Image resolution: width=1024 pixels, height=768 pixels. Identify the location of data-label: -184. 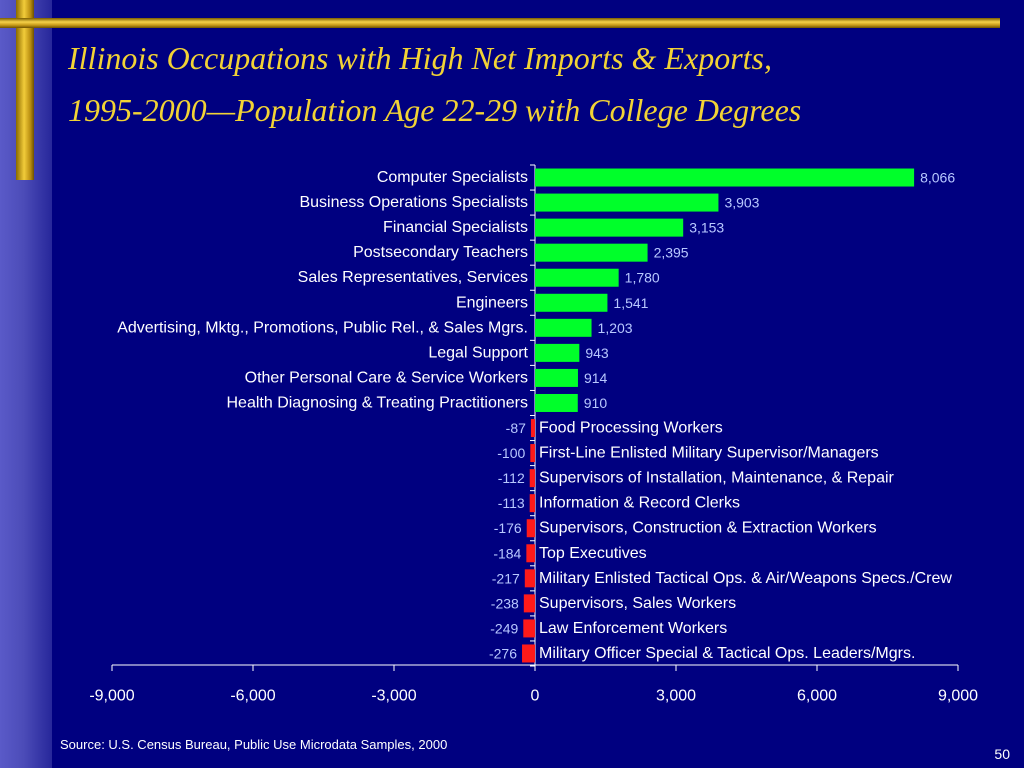
(507, 553).